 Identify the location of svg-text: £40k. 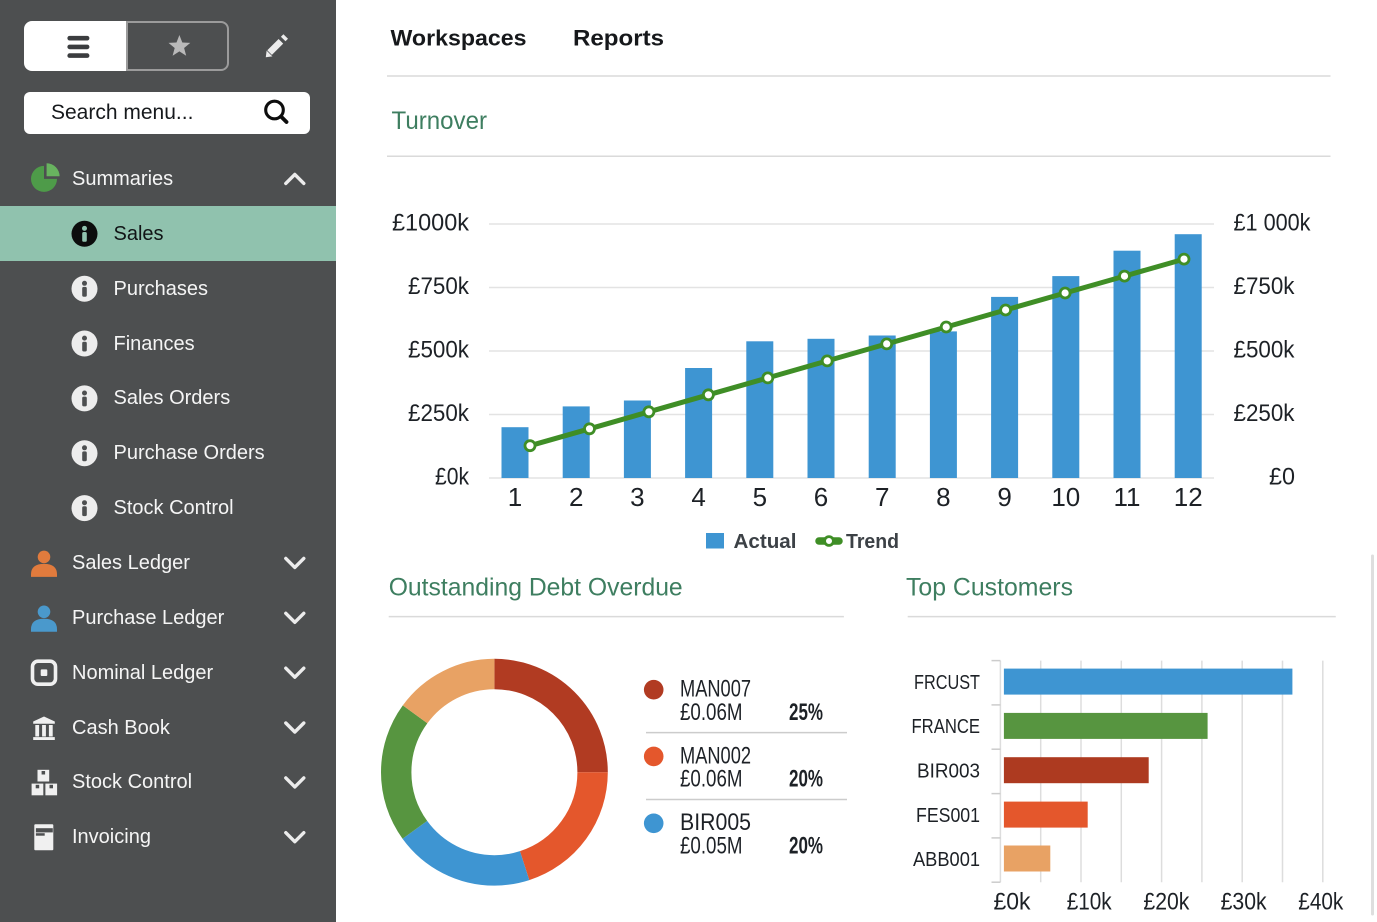
(1321, 902).